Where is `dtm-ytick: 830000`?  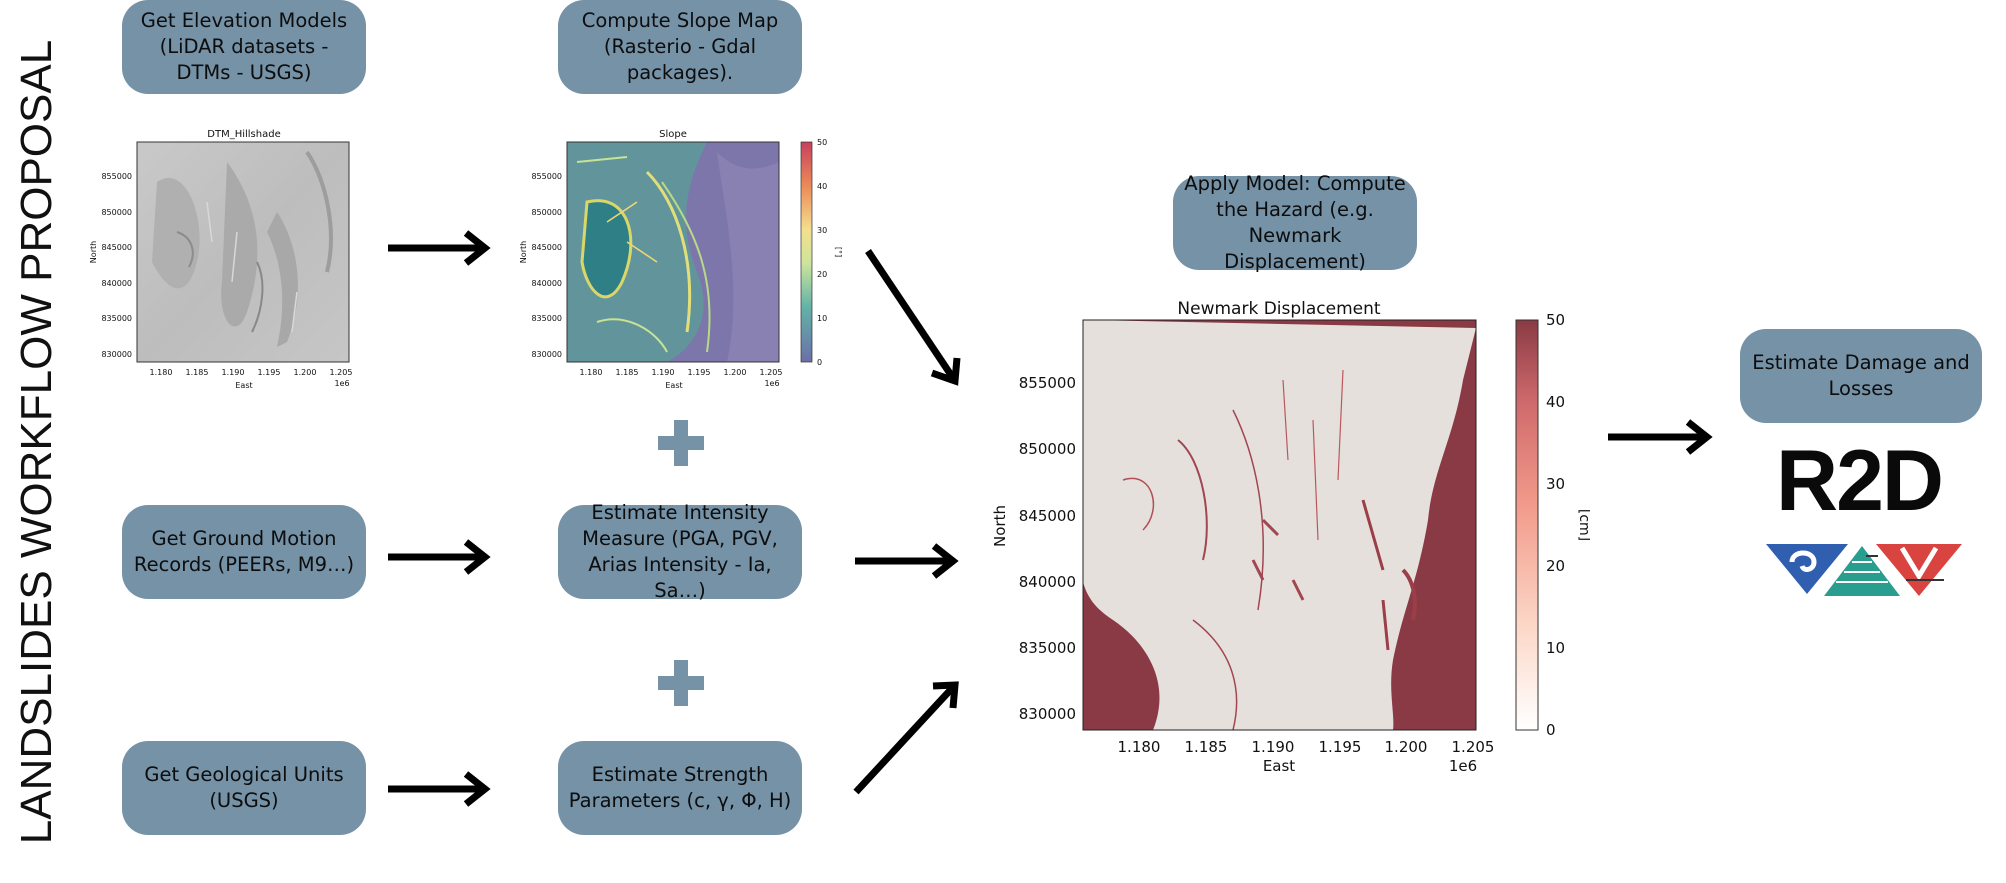
dtm-ytick: 830000 is located at coordinates (116, 354).